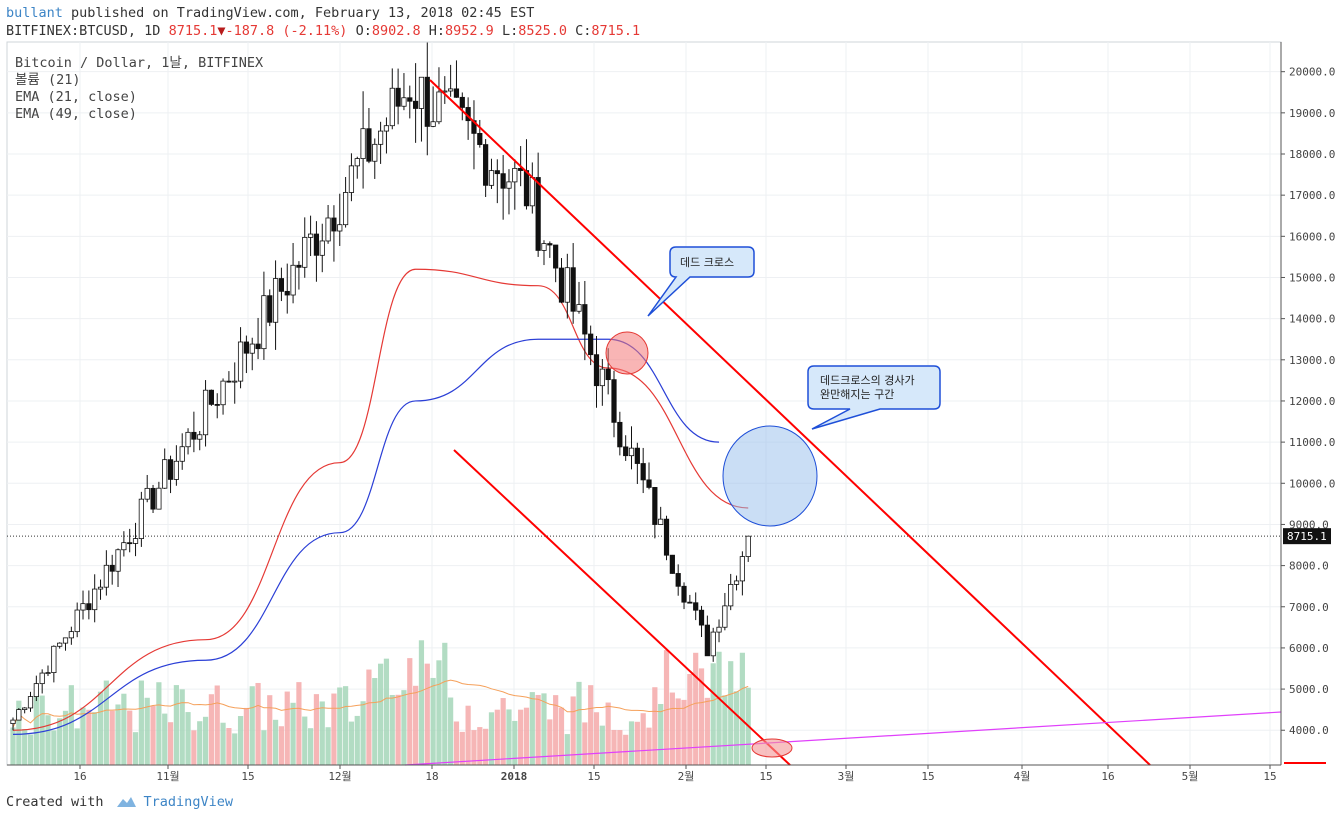  What do you see at coordinates (770, 476) in the screenshot?
I see `slope-ellipse` at bounding box center [770, 476].